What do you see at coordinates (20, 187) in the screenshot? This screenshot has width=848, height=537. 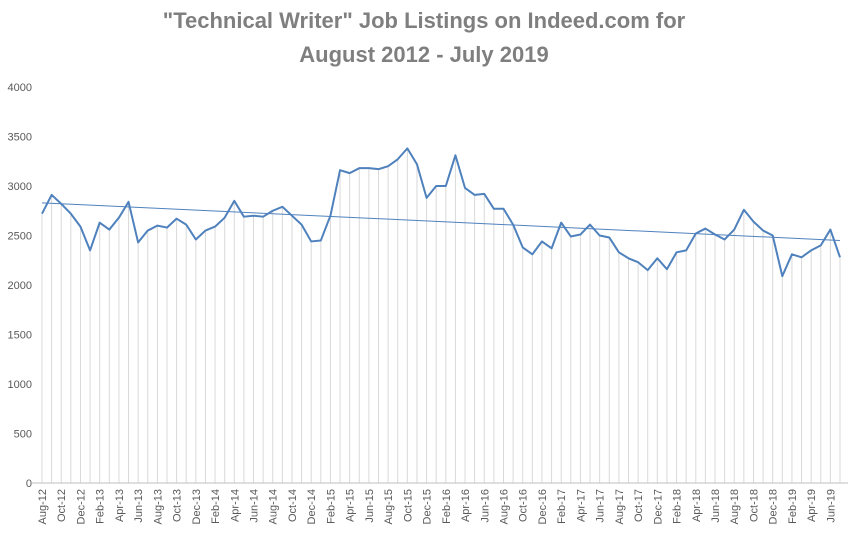 I see `y-tick-label: 3000` at bounding box center [20, 187].